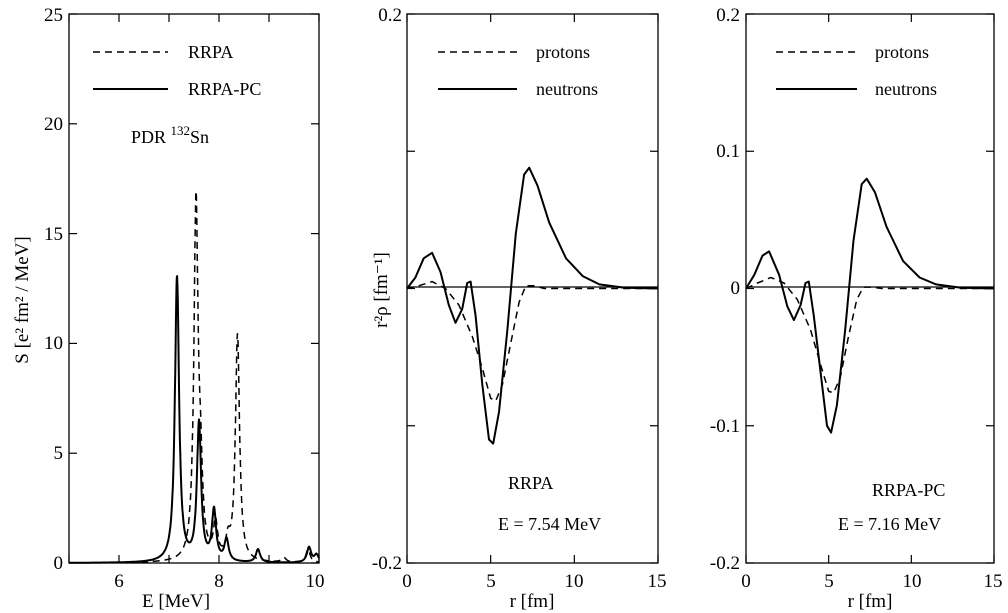  What do you see at coordinates (176, 601) in the screenshot?
I see `x-axis-label: E [MeV]` at bounding box center [176, 601].